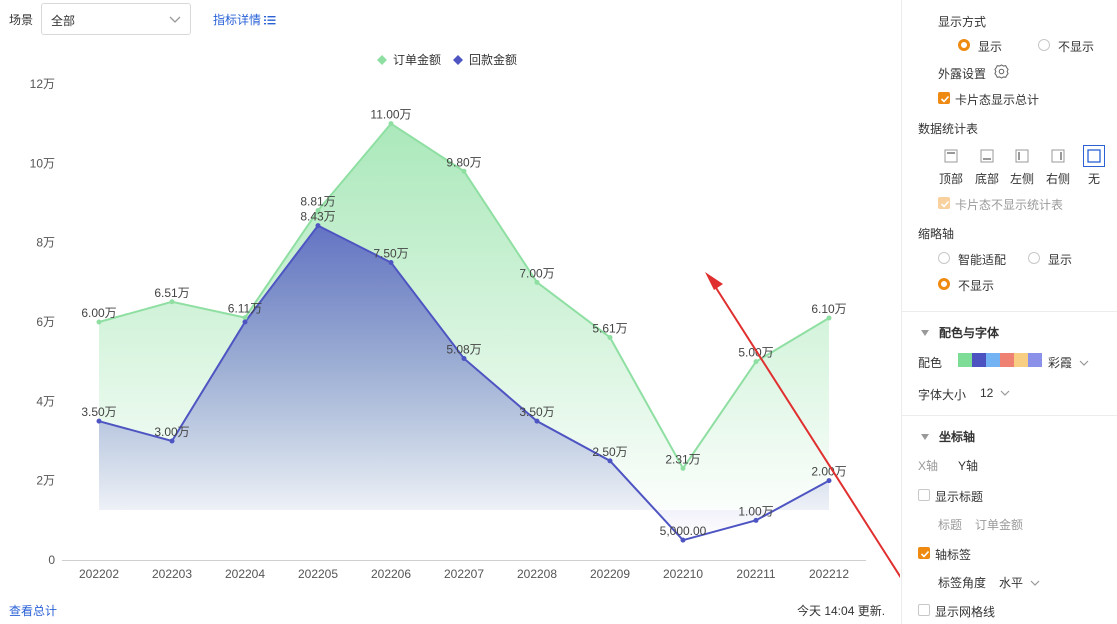 This screenshot has height=624, width=1117. What do you see at coordinates (1022, 166) in the screenshot?
I see `stats-pos-left: 左侧` at bounding box center [1022, 166].